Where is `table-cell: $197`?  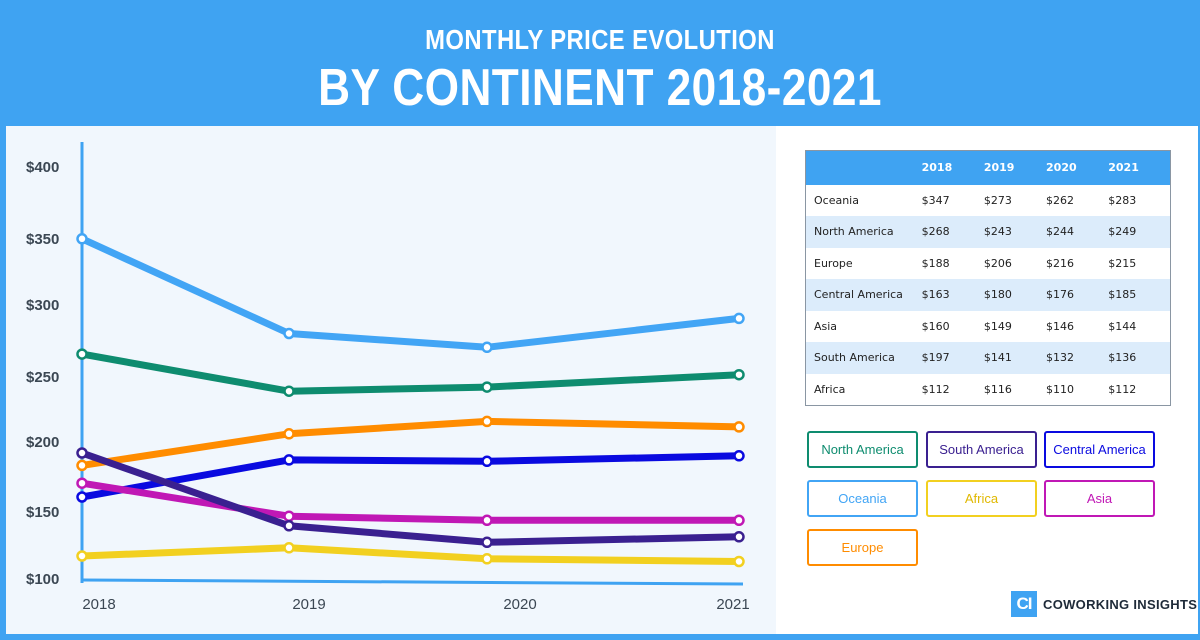
table-cell: $197 is located at coordinates (952, 358).